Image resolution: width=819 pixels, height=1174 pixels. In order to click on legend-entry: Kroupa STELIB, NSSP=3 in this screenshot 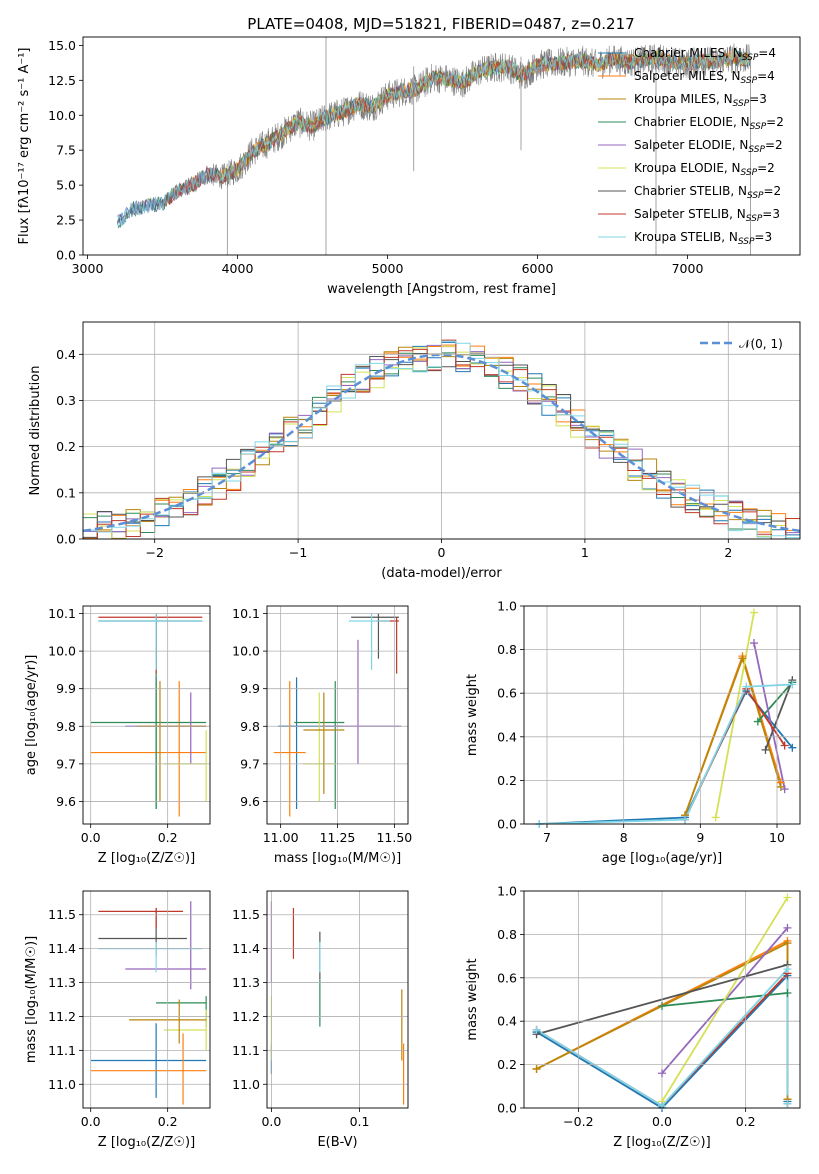, I will do `click(703, 238)`.